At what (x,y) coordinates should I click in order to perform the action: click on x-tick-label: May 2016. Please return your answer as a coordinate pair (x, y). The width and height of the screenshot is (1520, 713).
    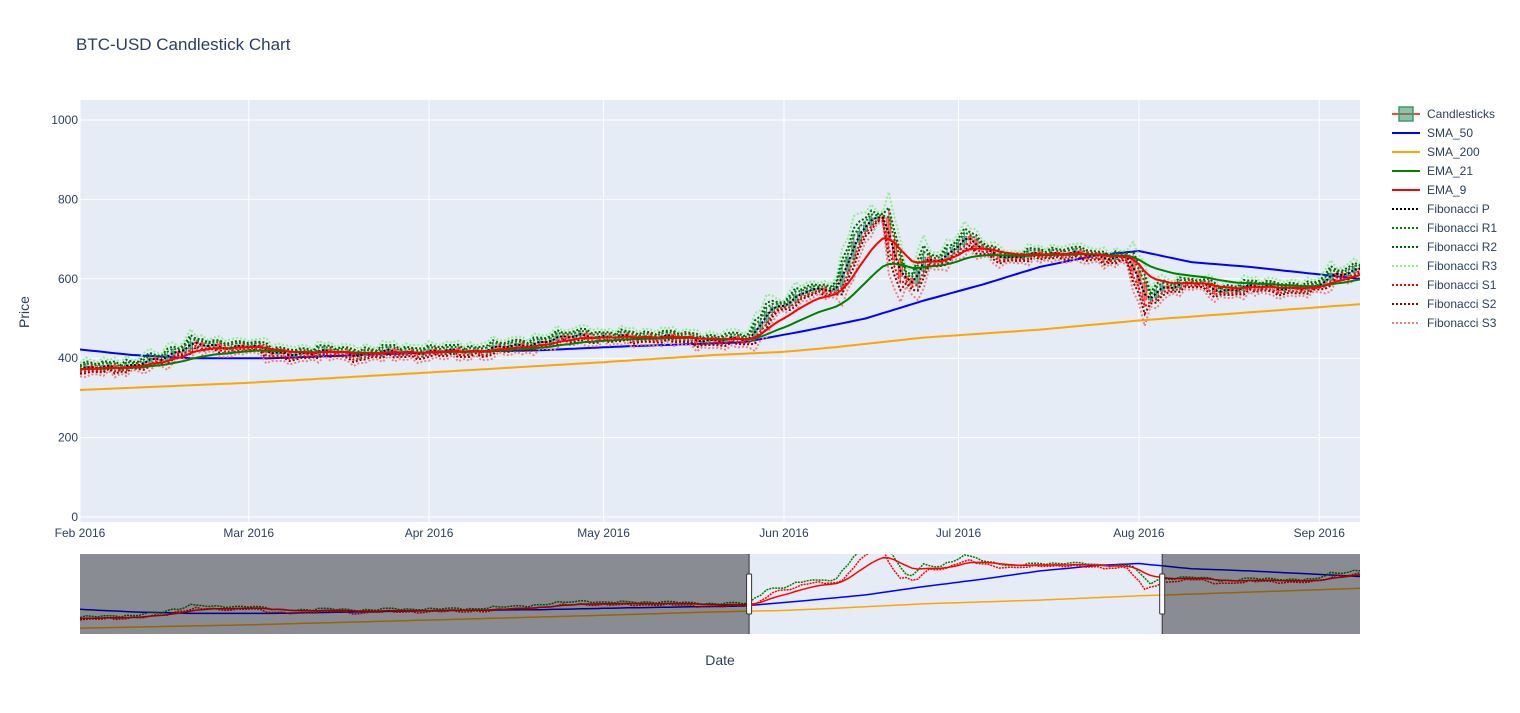
    Looking at the image, I should click on (603, 533).